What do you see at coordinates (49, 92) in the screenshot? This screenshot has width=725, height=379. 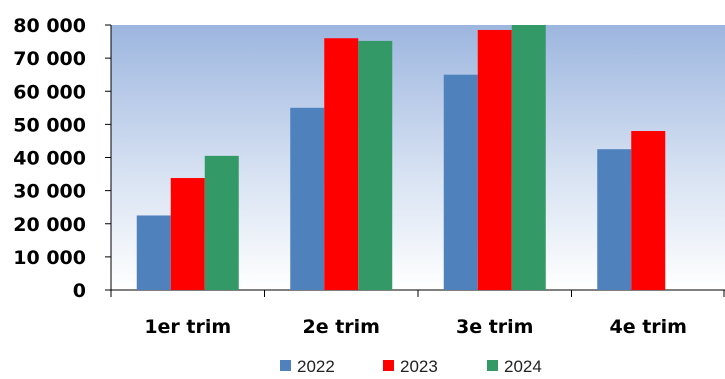 I see `y-tick-label: 60 000` at bounding box center [49, 92].